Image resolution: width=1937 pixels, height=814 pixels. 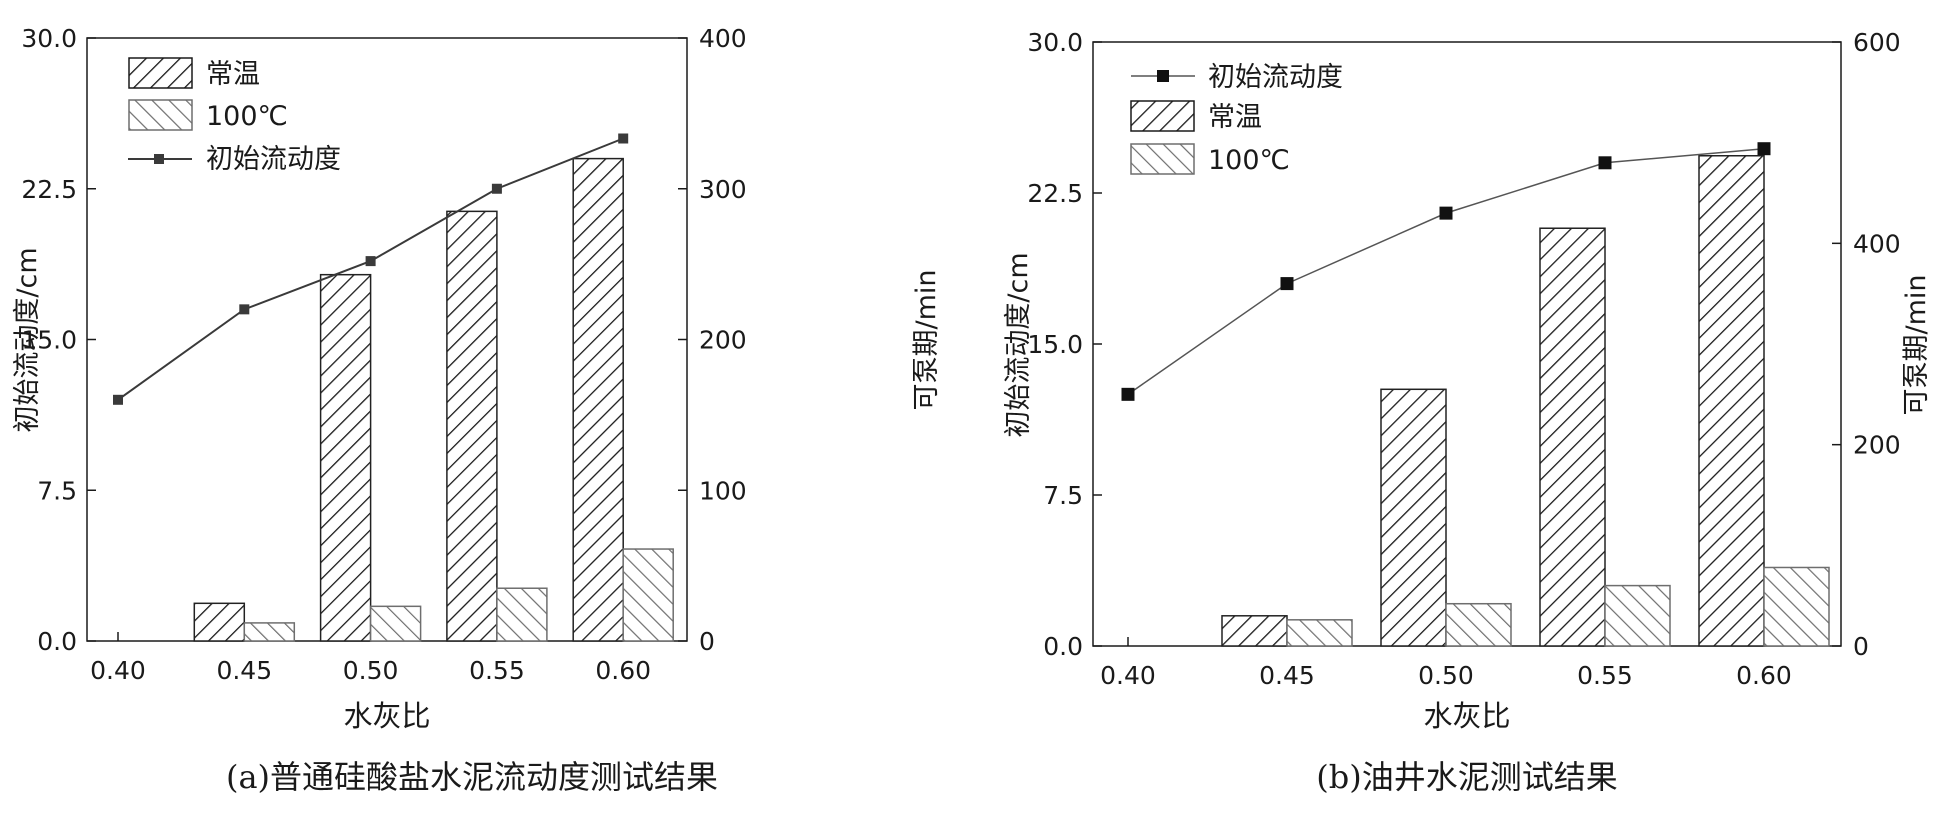 I want to click on caption: (b)油井水泥测试结果, so click(x=1466, y=777).